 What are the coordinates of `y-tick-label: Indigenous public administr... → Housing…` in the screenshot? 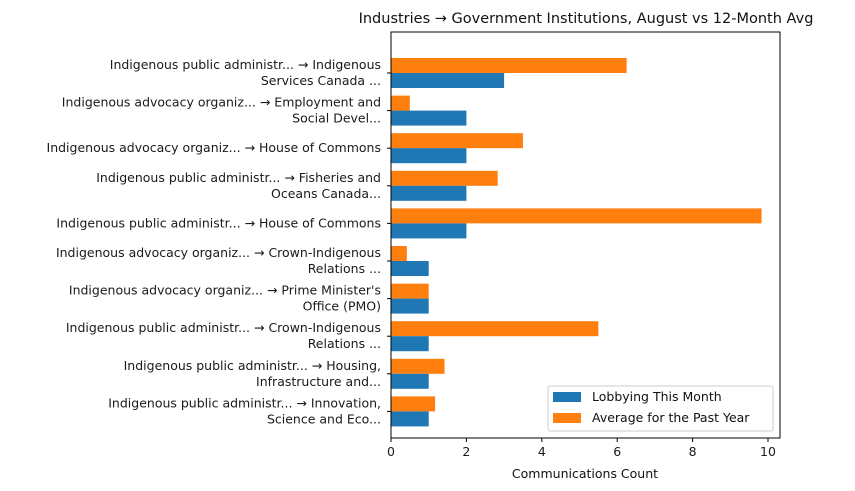 It's located at (252, 365).